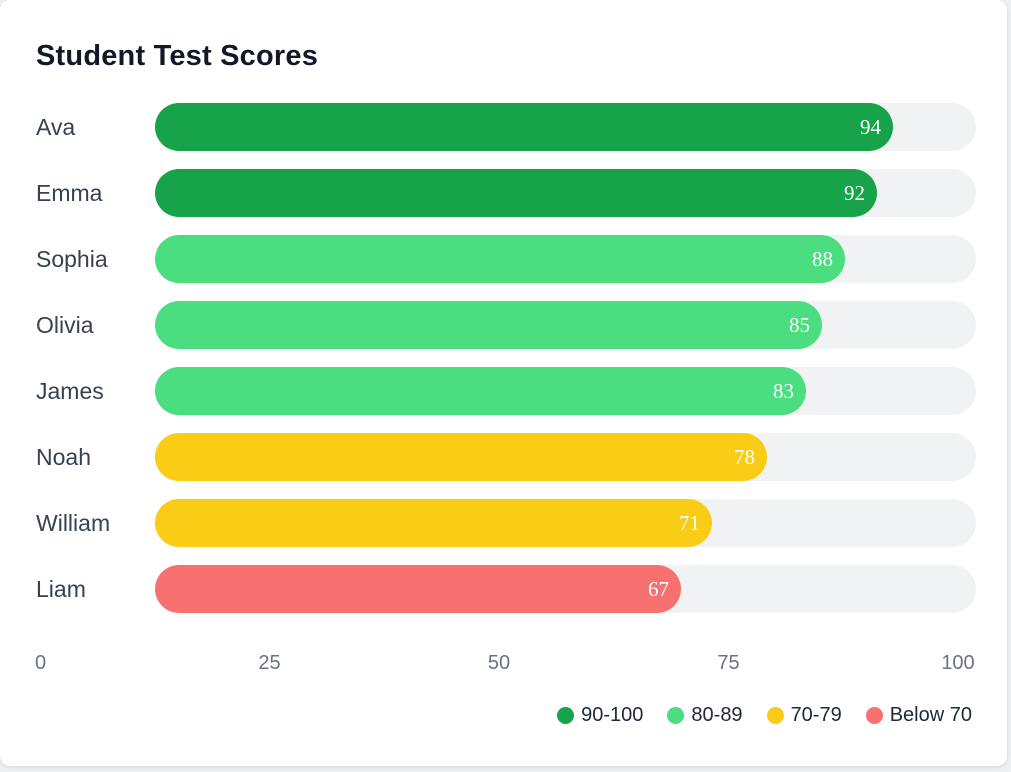  Describe the element at coordinates (69, 193) in the screenshot. I see `category-label: Emma` at that location.